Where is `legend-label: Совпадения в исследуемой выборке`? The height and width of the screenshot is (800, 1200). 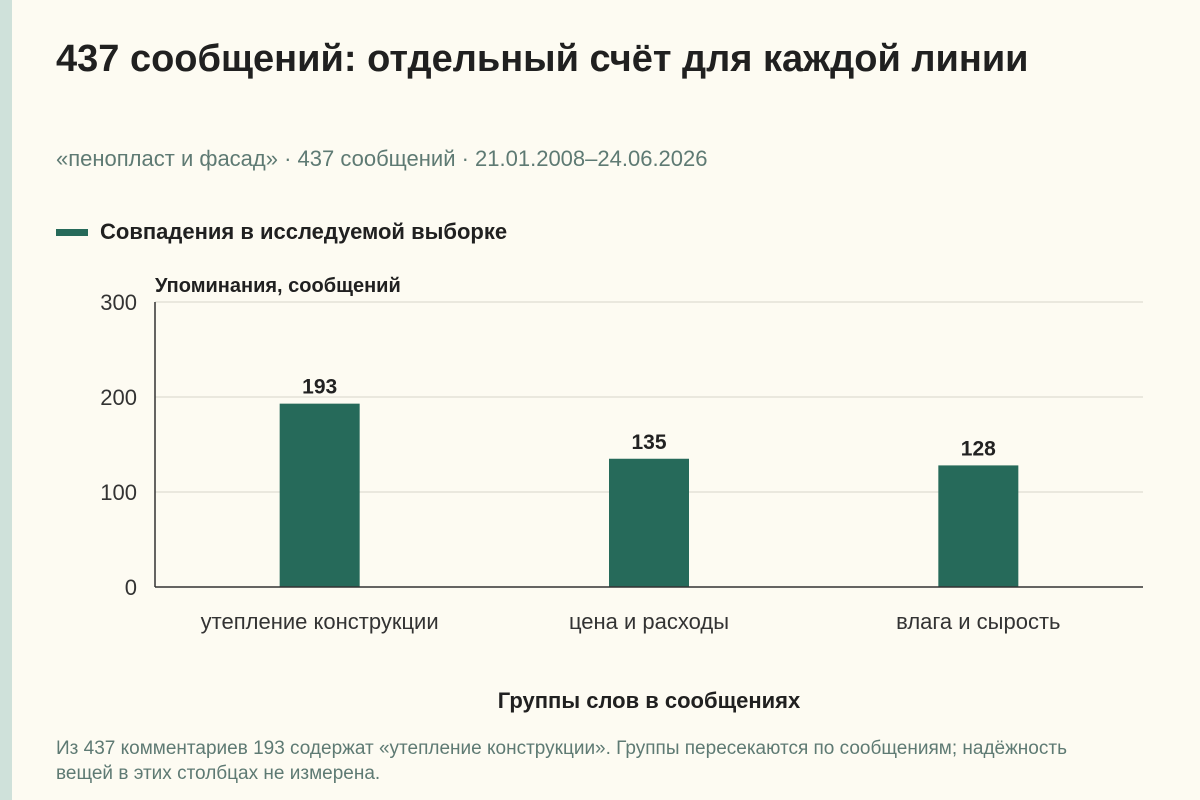
legend-label: Совпадения в исследуемой выборке is located at coordinates (304, 231).